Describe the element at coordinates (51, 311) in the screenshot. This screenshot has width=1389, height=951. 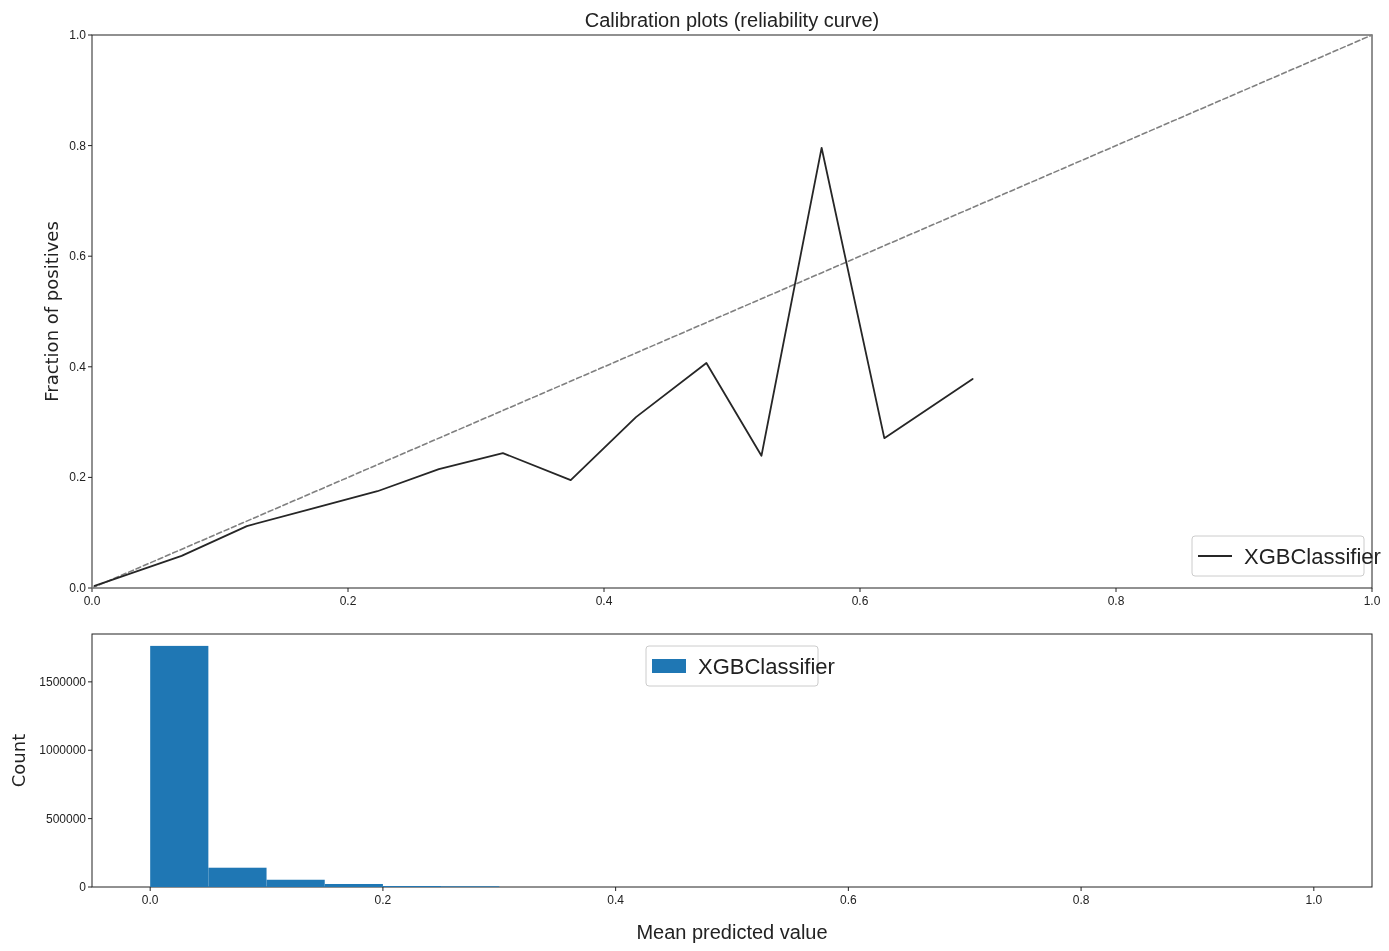
I see `y-axis-title: Fraction of positives` at that location.